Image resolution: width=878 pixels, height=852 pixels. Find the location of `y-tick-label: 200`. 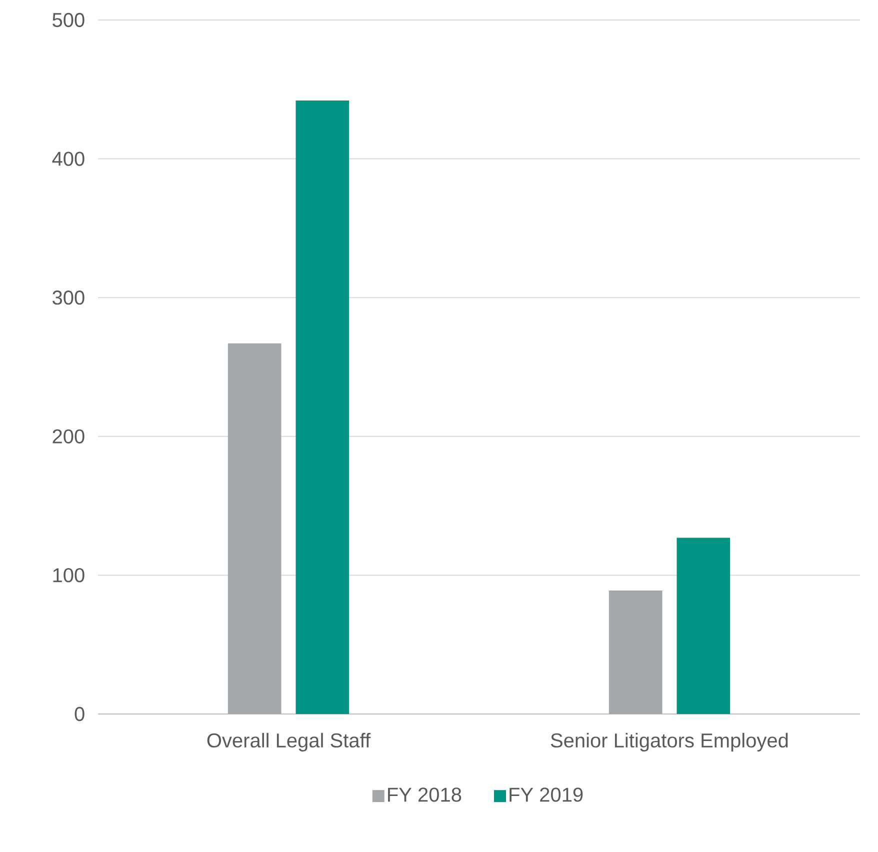

y-tick-label: 200 is located at coordinates (68, 436).